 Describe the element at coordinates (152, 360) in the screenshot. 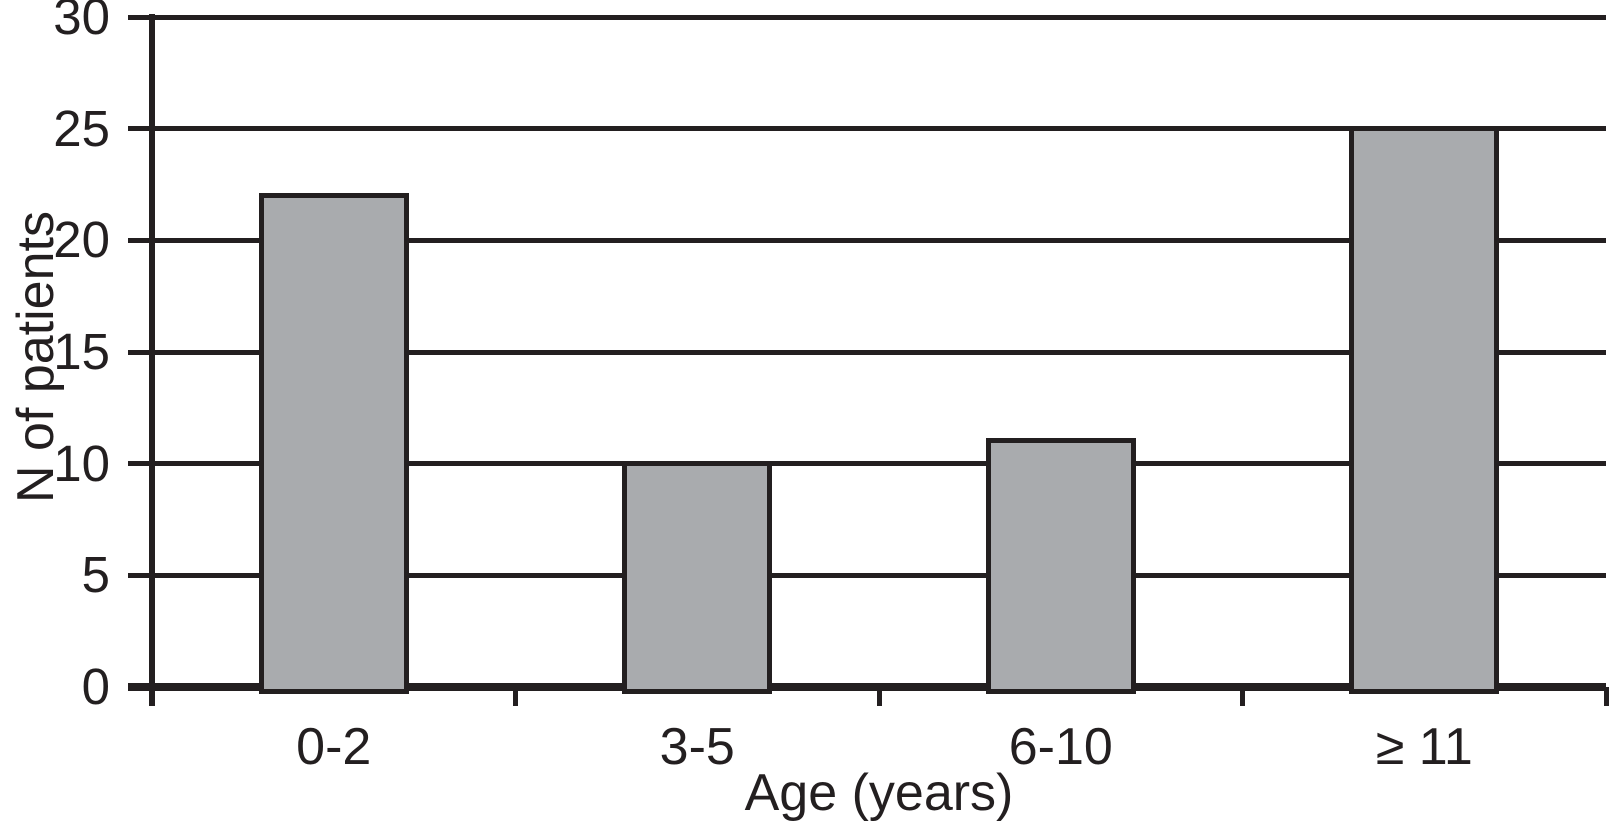

I see `y-axis-line` at that location.